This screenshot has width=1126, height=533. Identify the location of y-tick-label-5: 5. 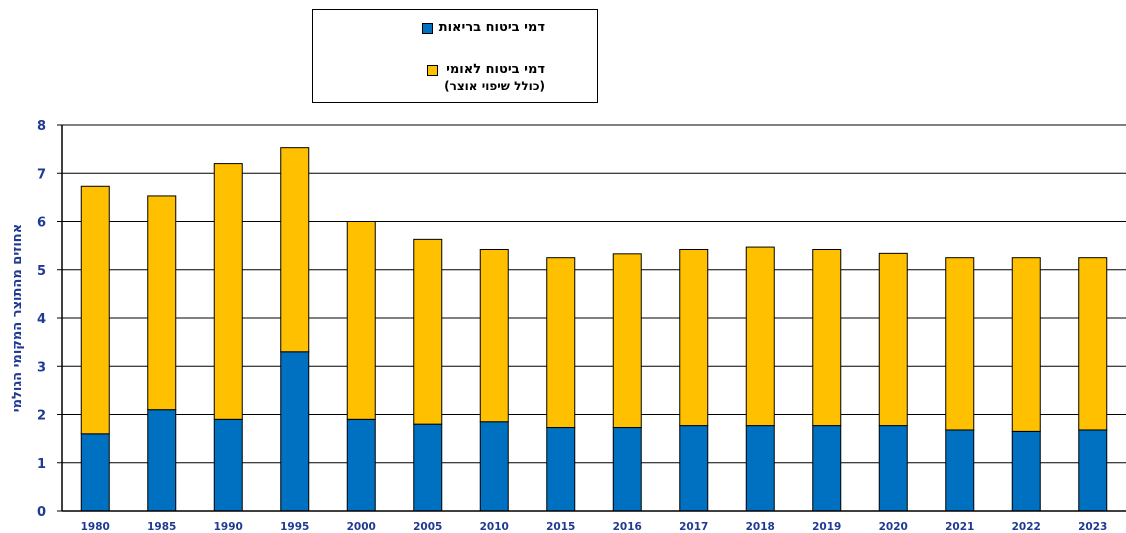
(41, 271).